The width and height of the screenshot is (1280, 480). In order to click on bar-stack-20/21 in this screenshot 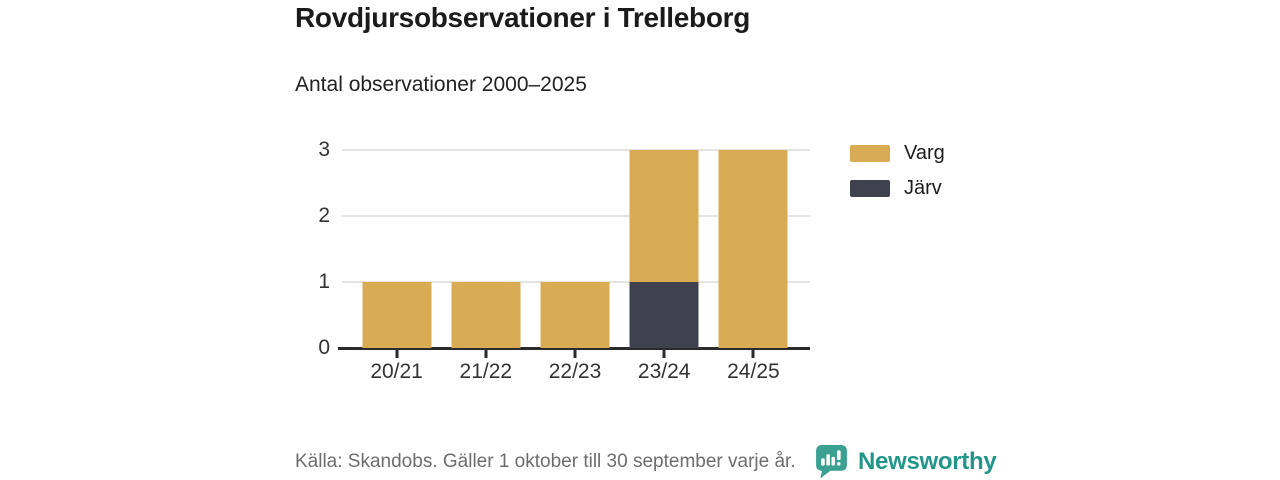, I will do `click(397, 315)`.